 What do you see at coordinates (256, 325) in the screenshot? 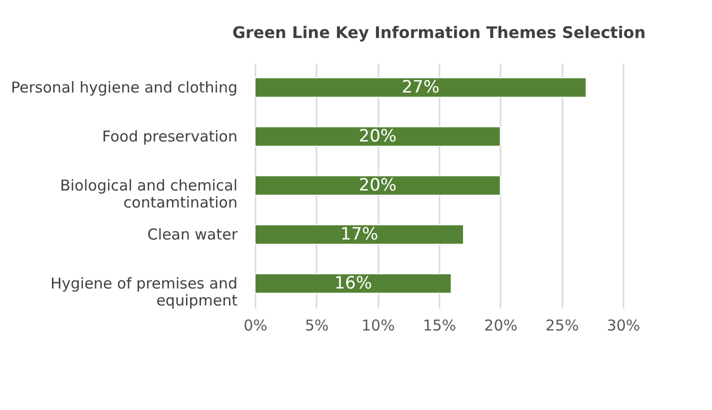
I see `x-tick-label: 0%` at bounding box center [256, 325].